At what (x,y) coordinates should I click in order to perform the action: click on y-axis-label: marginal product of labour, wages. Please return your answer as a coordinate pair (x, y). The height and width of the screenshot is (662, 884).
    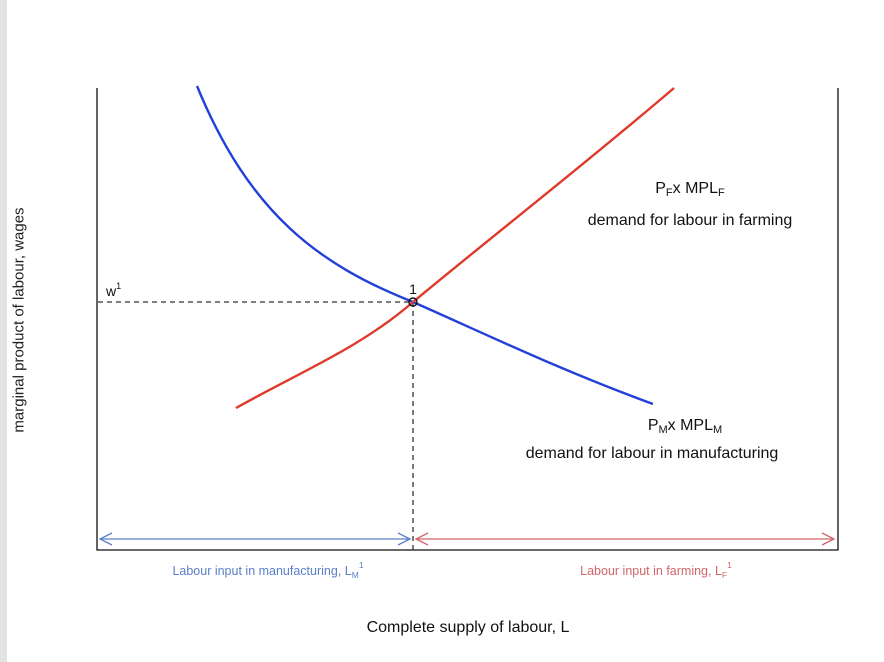
    Looking at the image, I should click on (19, 320).